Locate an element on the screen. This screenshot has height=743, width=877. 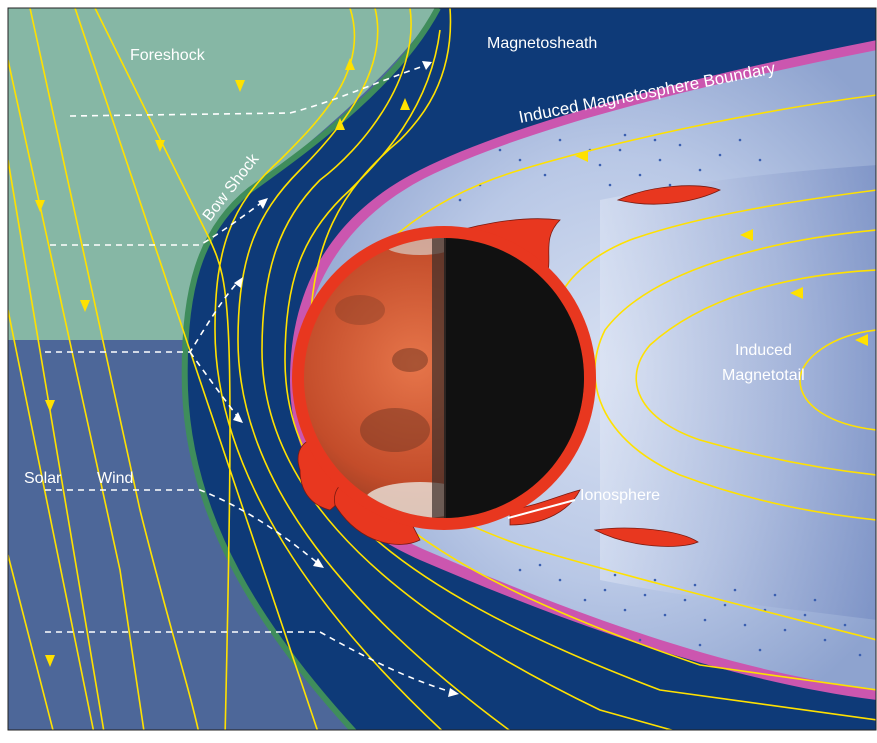
solar-wind-label-2: Wind is located at coordinates (115, 478).